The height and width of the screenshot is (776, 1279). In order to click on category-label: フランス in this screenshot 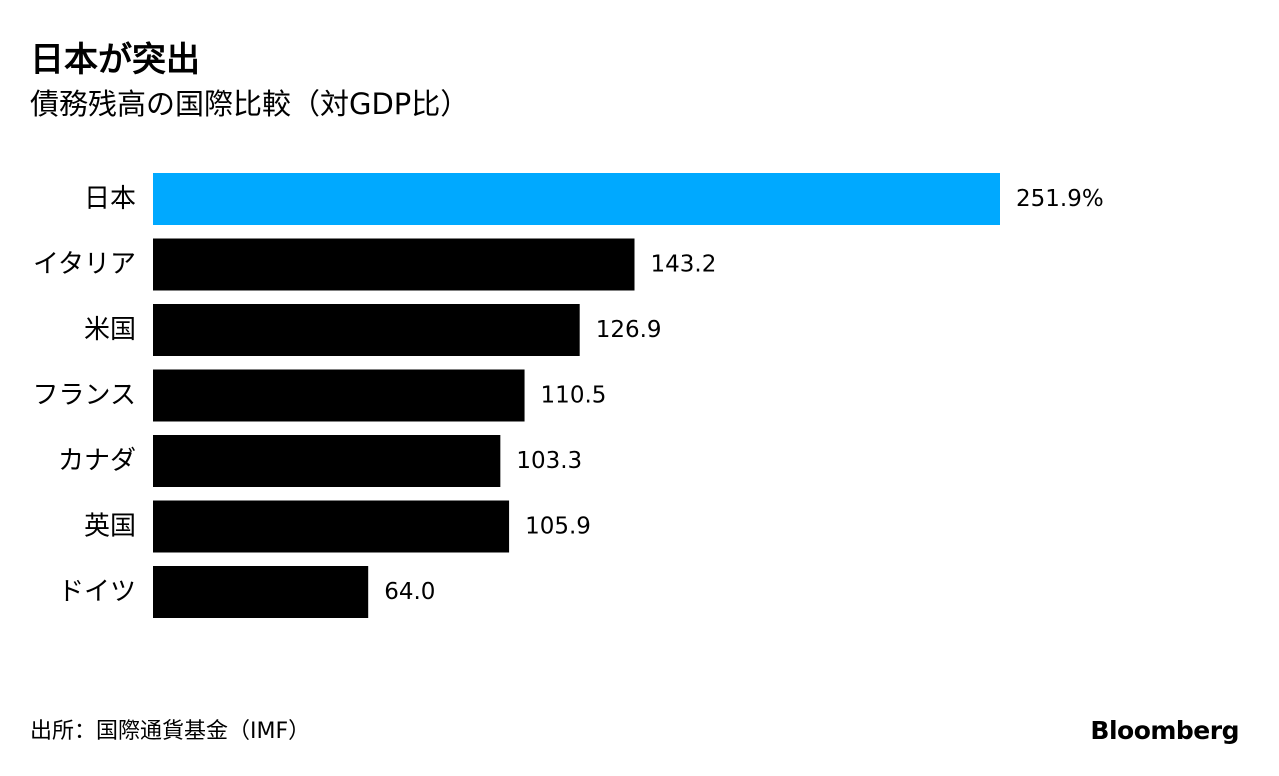, I will do `click(84, 396)`.